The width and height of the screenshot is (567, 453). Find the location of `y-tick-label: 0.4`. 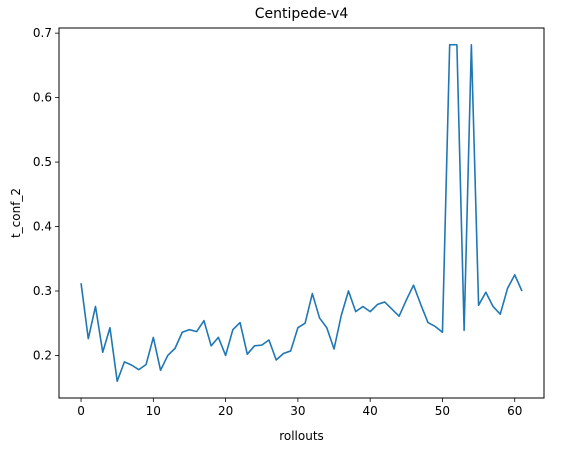

y-tick-label: 0.4 is located at coordinates (42, 227).